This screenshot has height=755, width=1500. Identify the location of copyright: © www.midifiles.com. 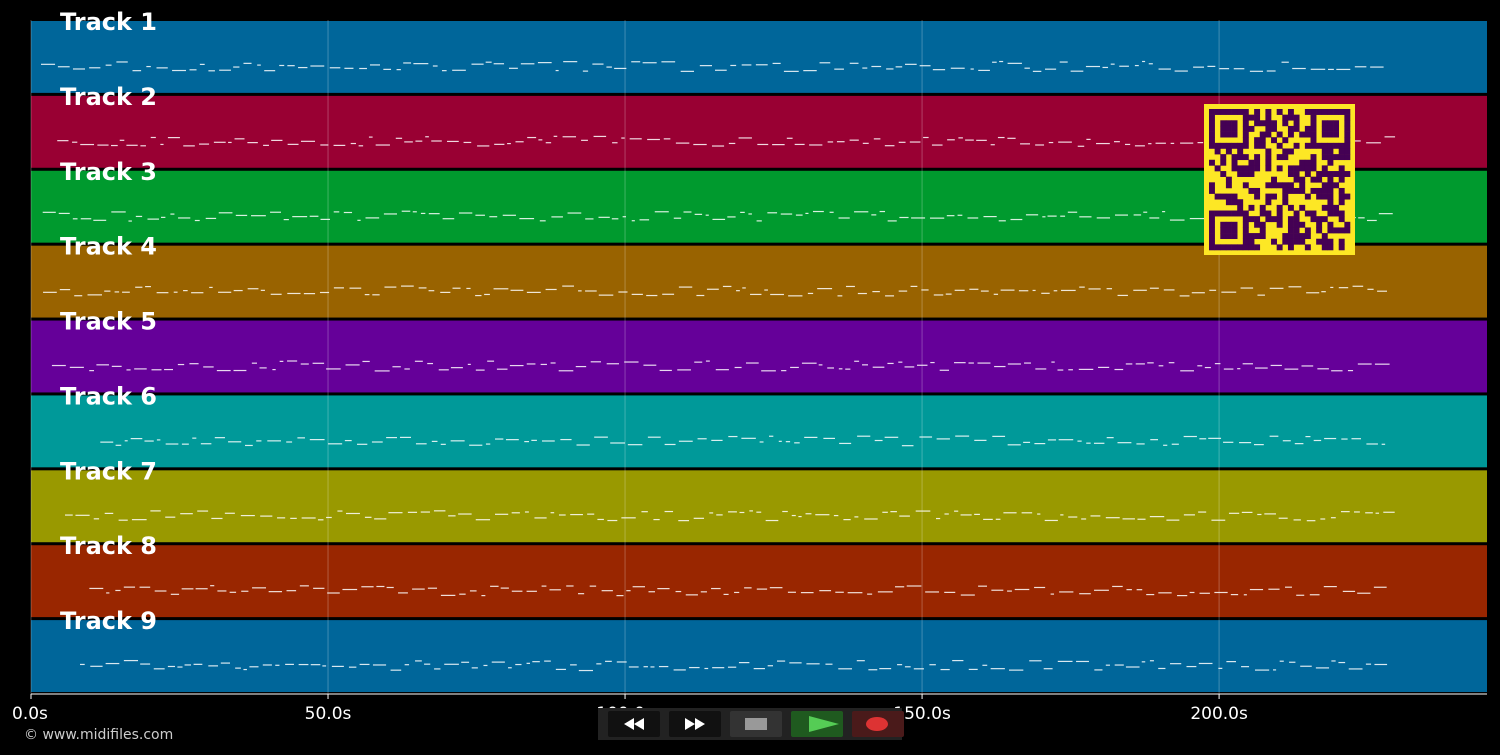
(98, 735).